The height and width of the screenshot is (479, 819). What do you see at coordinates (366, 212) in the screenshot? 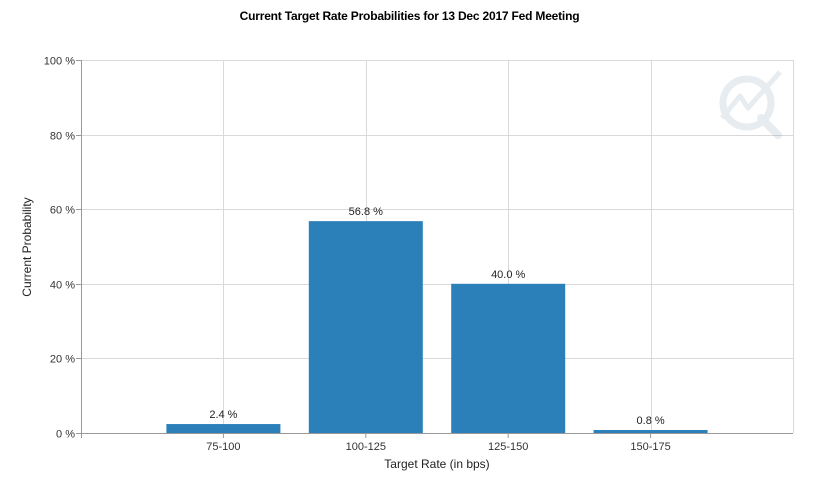
I see `data-label: 56.8 %` at bounding box center [366, 212].